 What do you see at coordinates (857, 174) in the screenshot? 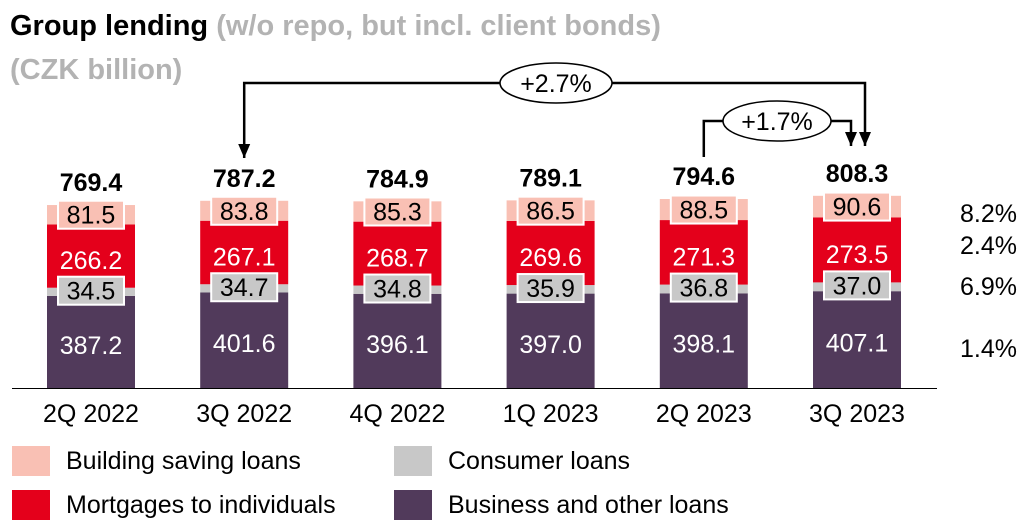
I see `total-label: 808.3` at bounding box center [857, 174].